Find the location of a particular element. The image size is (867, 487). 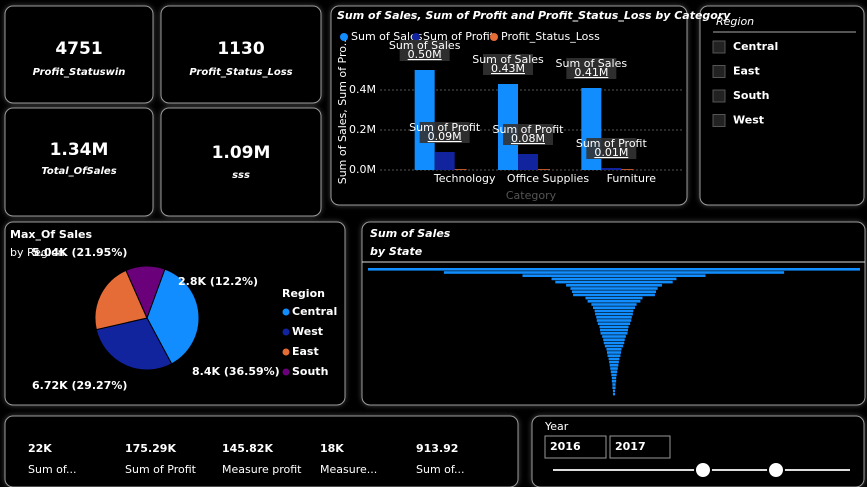

y-tick-label: 0.2M is located at coordinates (362, 129).